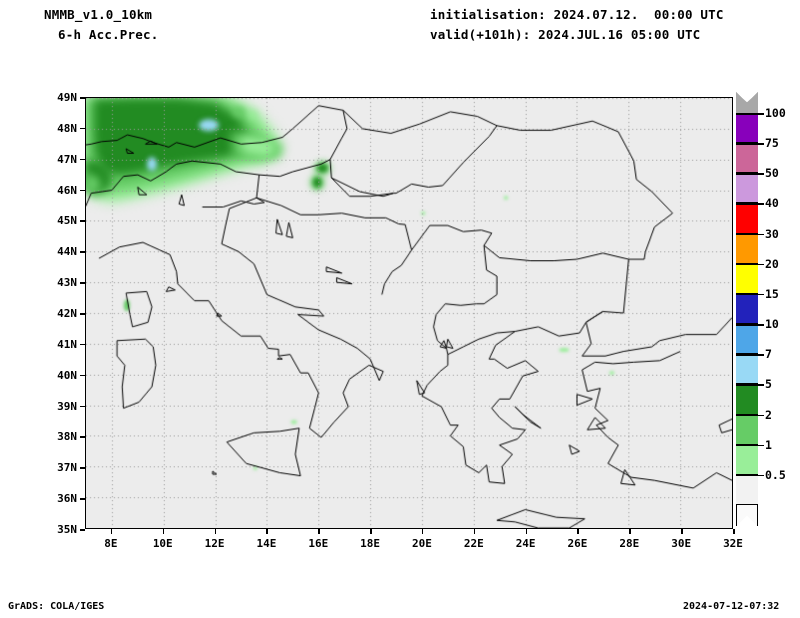  Describe the element at coordinates (747, 102) in the screenshot. I see `colorbar-cap-top` at that location.